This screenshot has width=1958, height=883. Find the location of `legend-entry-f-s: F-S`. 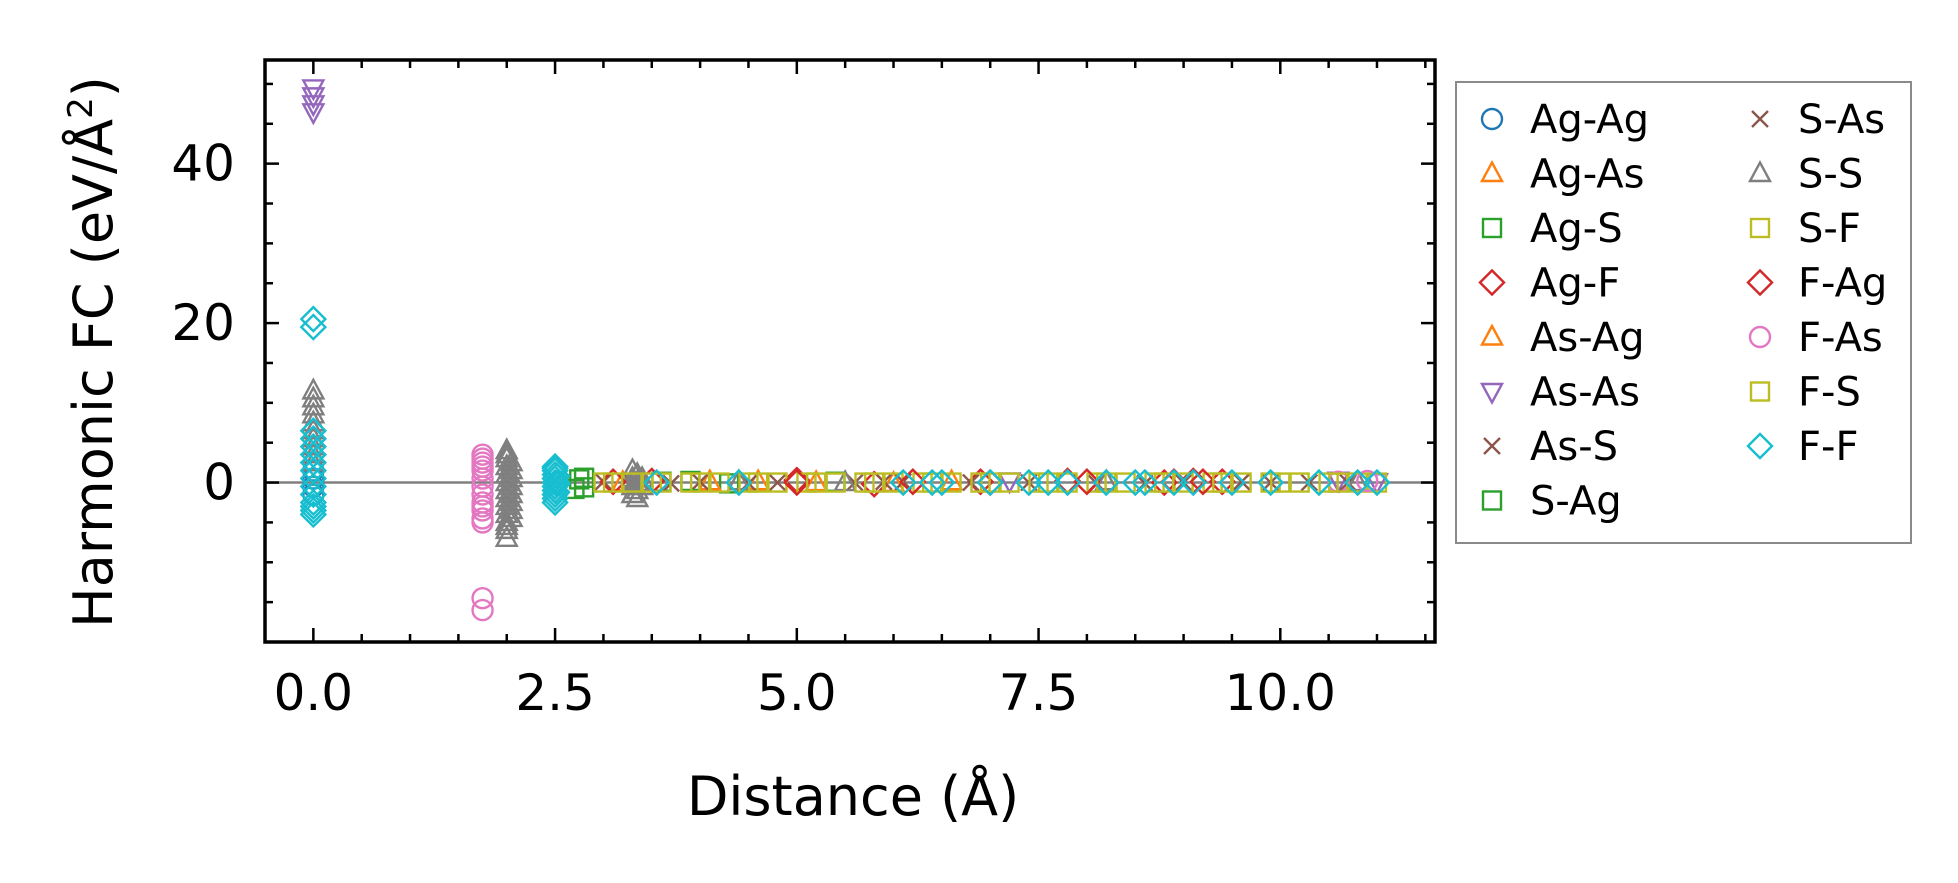

legend-entry-f-s: F-S is located at coordinates (1805, 393).